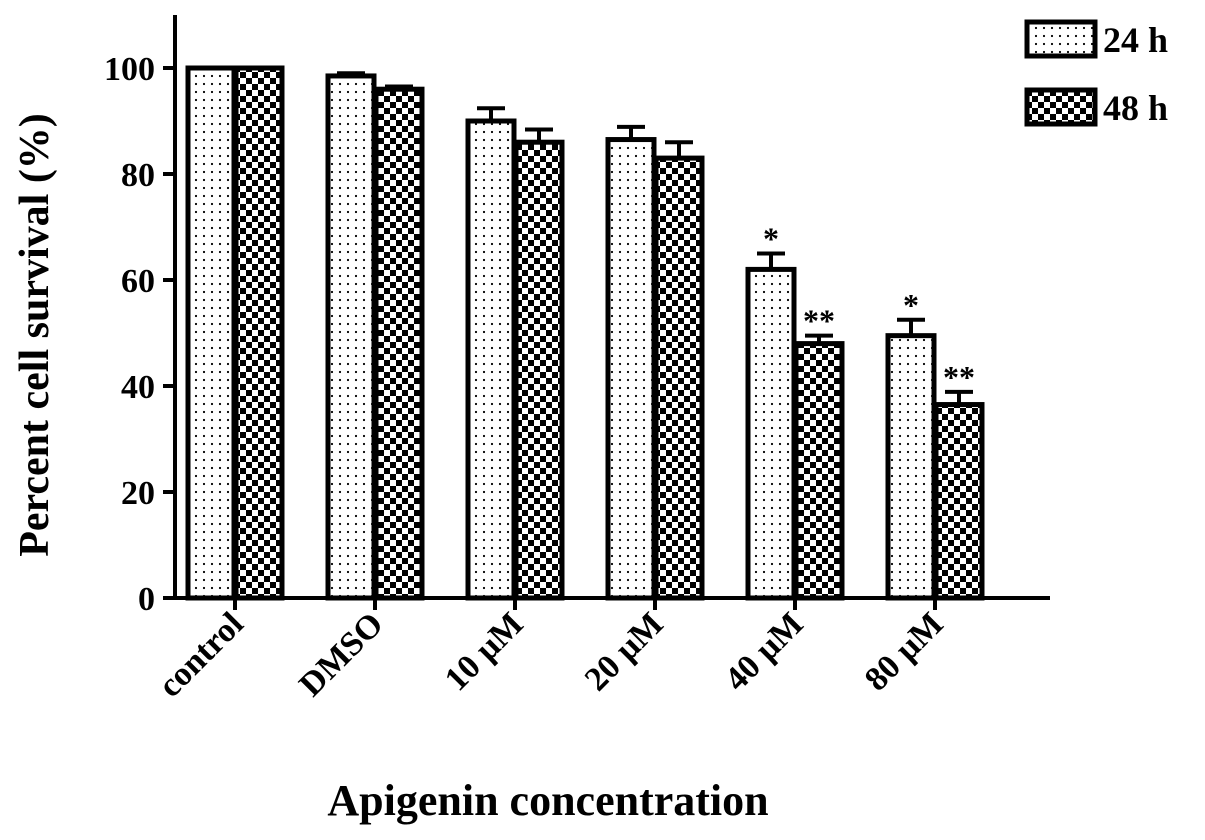 The width and height of the screenshot is (1205, 840). I want to click on x-tick-label: 80 µM, so click(904, 651).